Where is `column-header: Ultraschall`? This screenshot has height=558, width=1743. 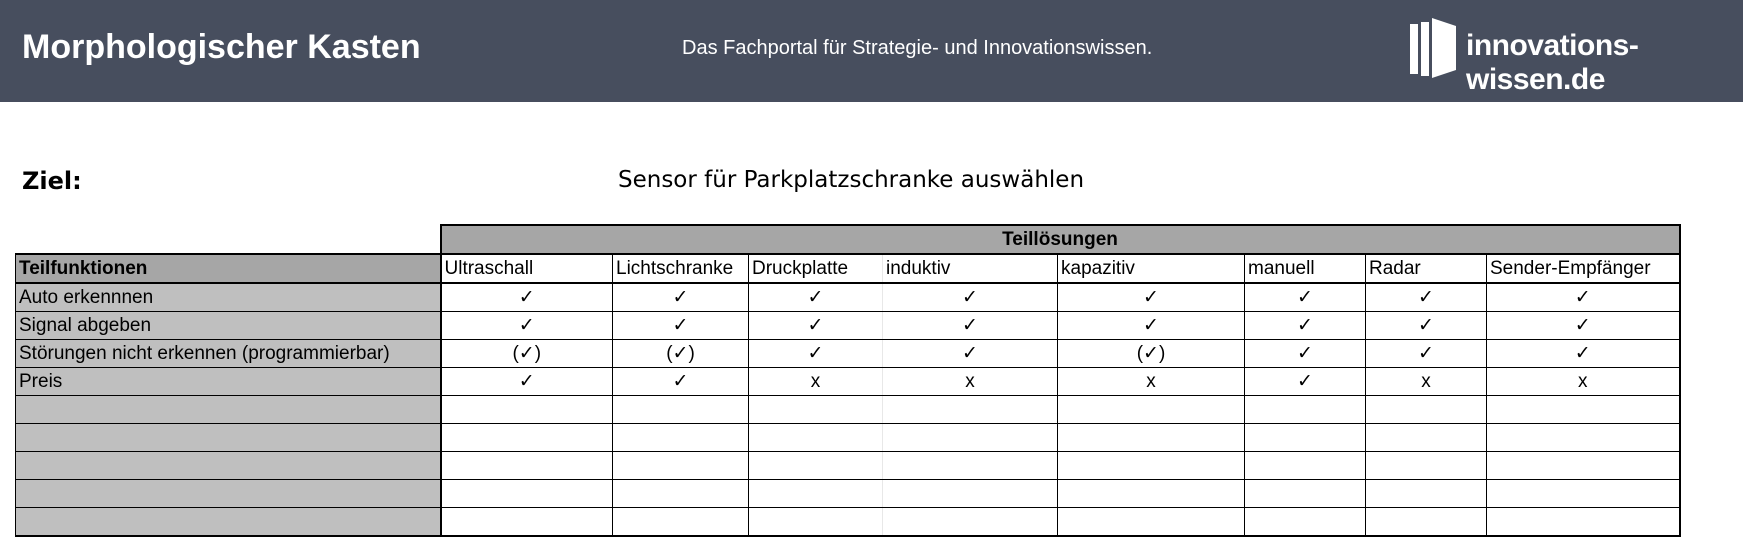
column-header: Ultraschall is located at coordinates (526, 268).